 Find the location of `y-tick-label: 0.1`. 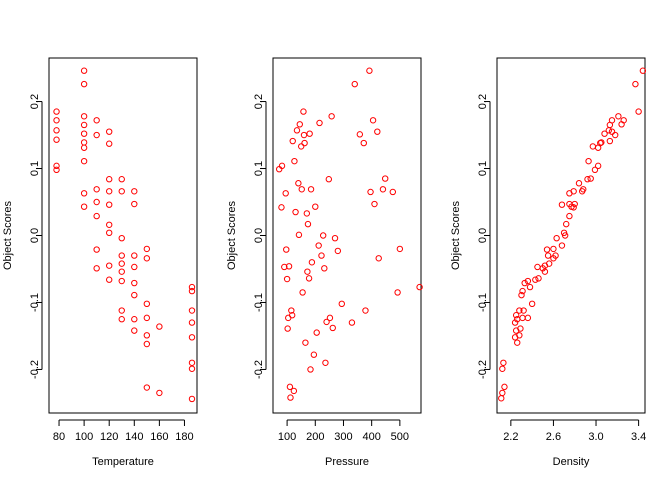

y-tick-label: 0.1 is located at coordinates (483, 168).